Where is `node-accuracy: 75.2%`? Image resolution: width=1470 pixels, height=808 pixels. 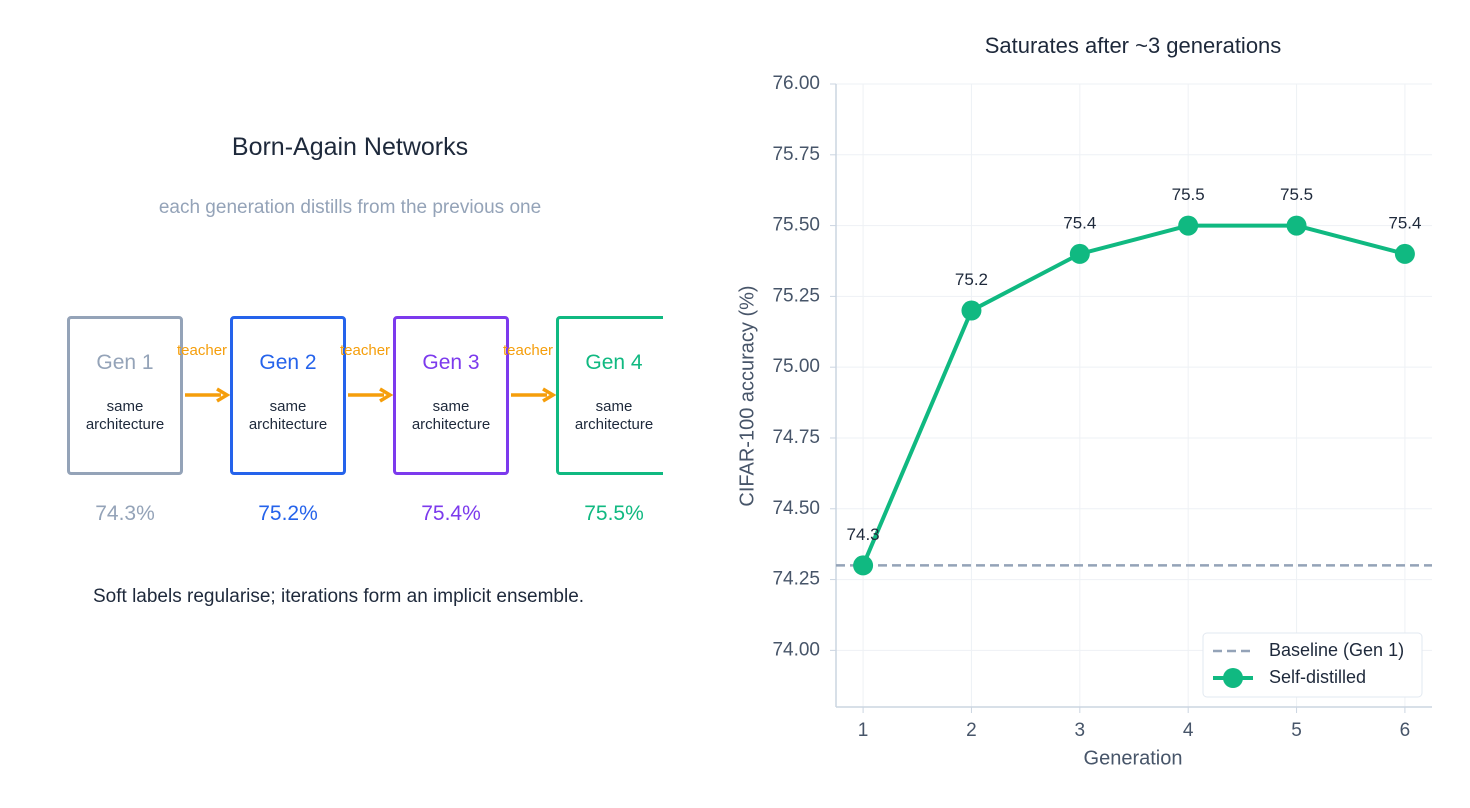
node-accuracy: 75.2% is located at coordinates (288, 513).